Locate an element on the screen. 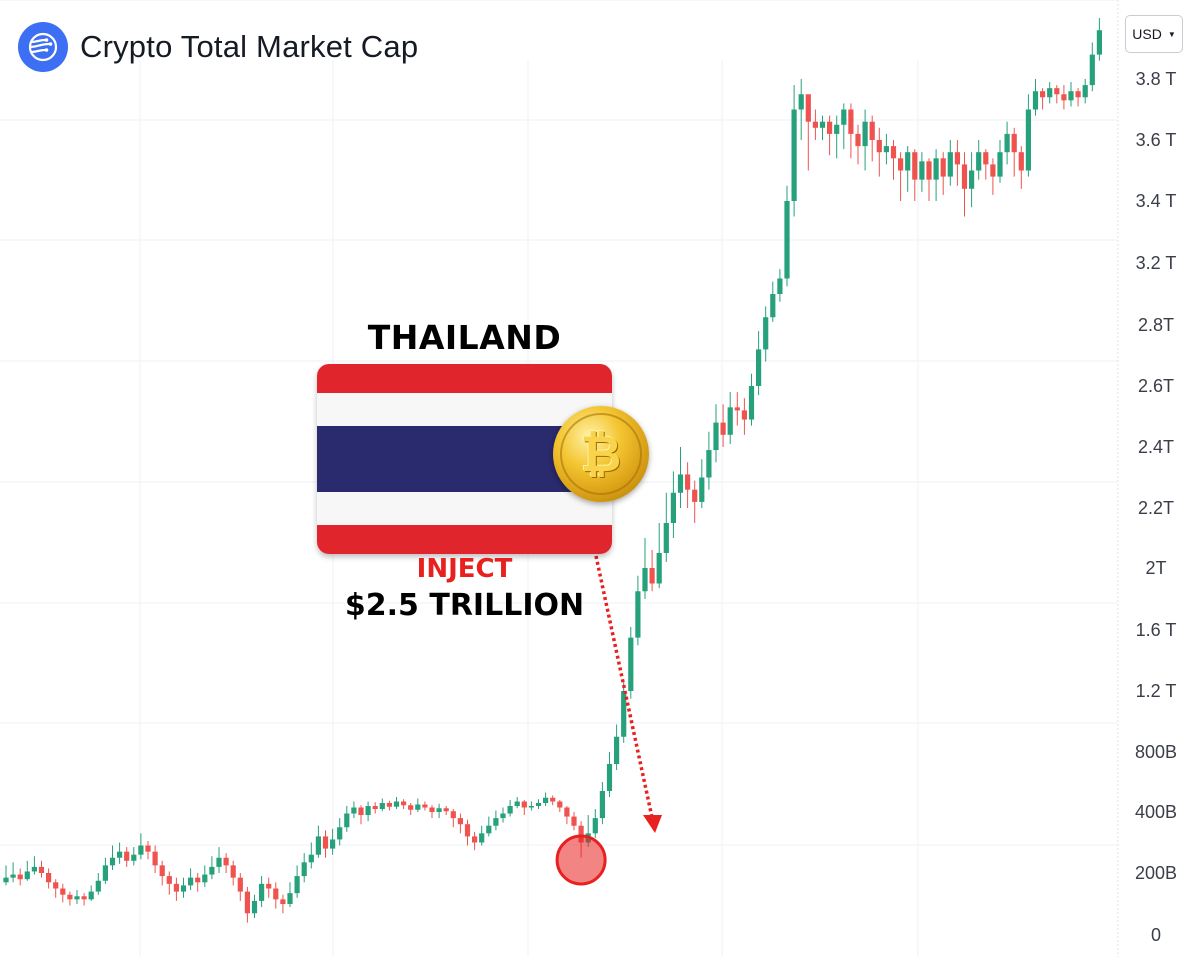 The image size is (1200, 957). y-tick-label: 0 is located at coordinates (1156, 935).